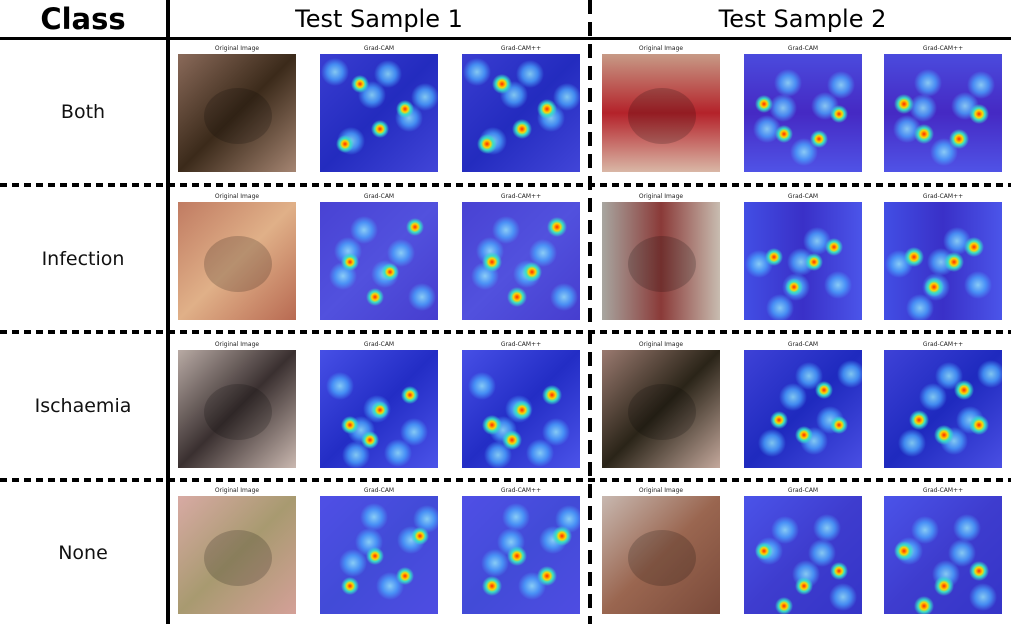 The width and height of the screenshot is (1011, 624). I want to click on infection-sample1-grad-cam-plus-plus, so click(521, 261).